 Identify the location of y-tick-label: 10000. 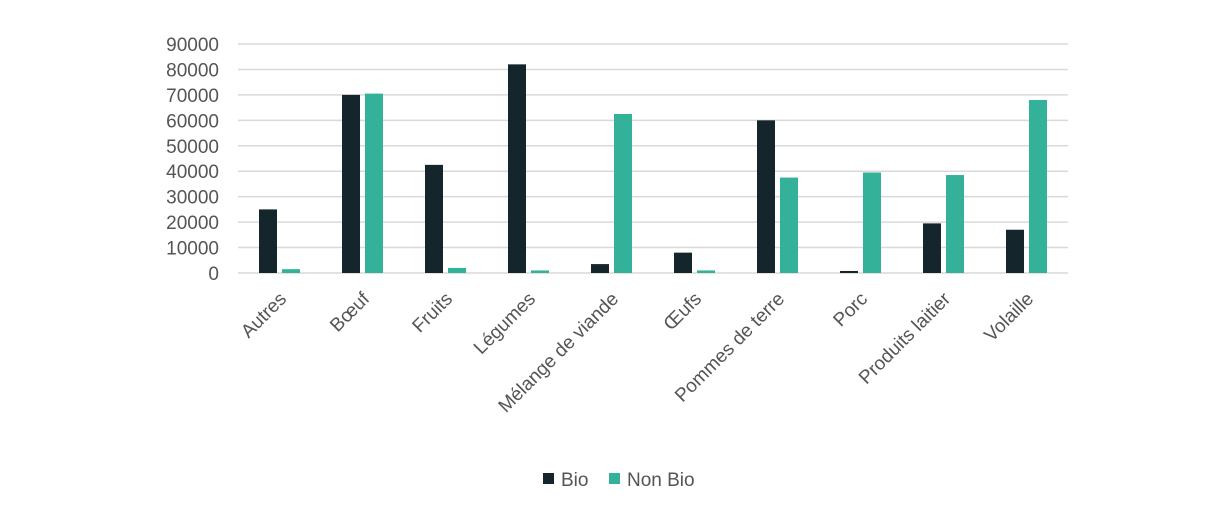
(192, 249).